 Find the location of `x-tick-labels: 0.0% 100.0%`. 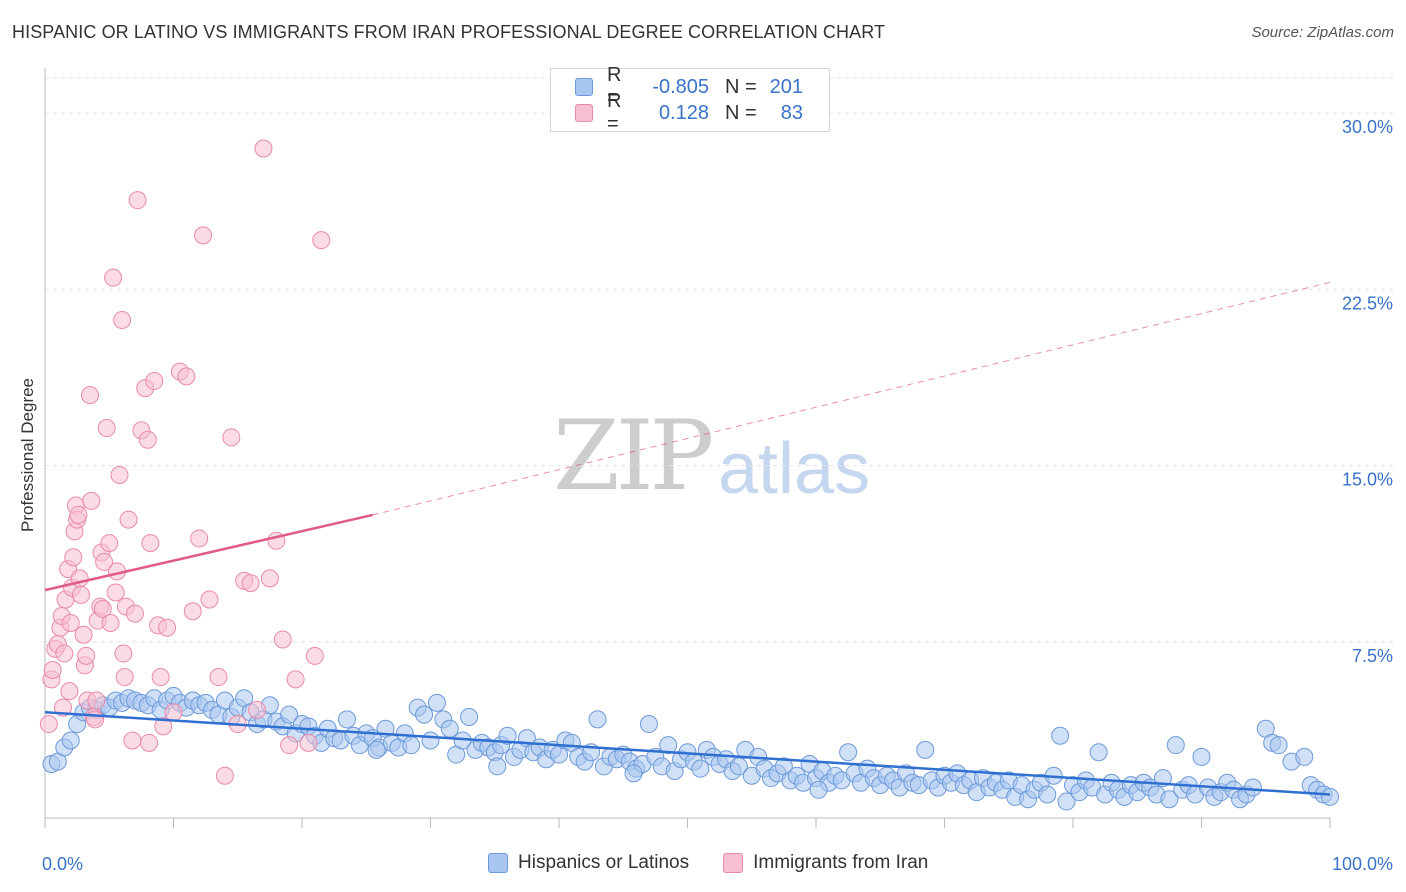

x-tick-labels: 0.0% 100.0% is located at coordinates (717, 864).